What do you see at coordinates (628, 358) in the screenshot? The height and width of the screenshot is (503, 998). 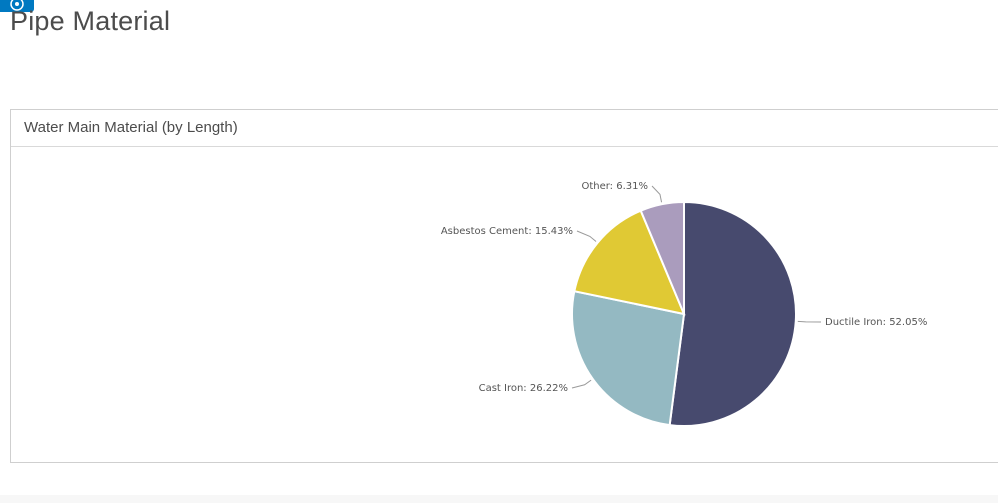 I see `pie-slice-cast-iron` at bounding box center [628, 358].